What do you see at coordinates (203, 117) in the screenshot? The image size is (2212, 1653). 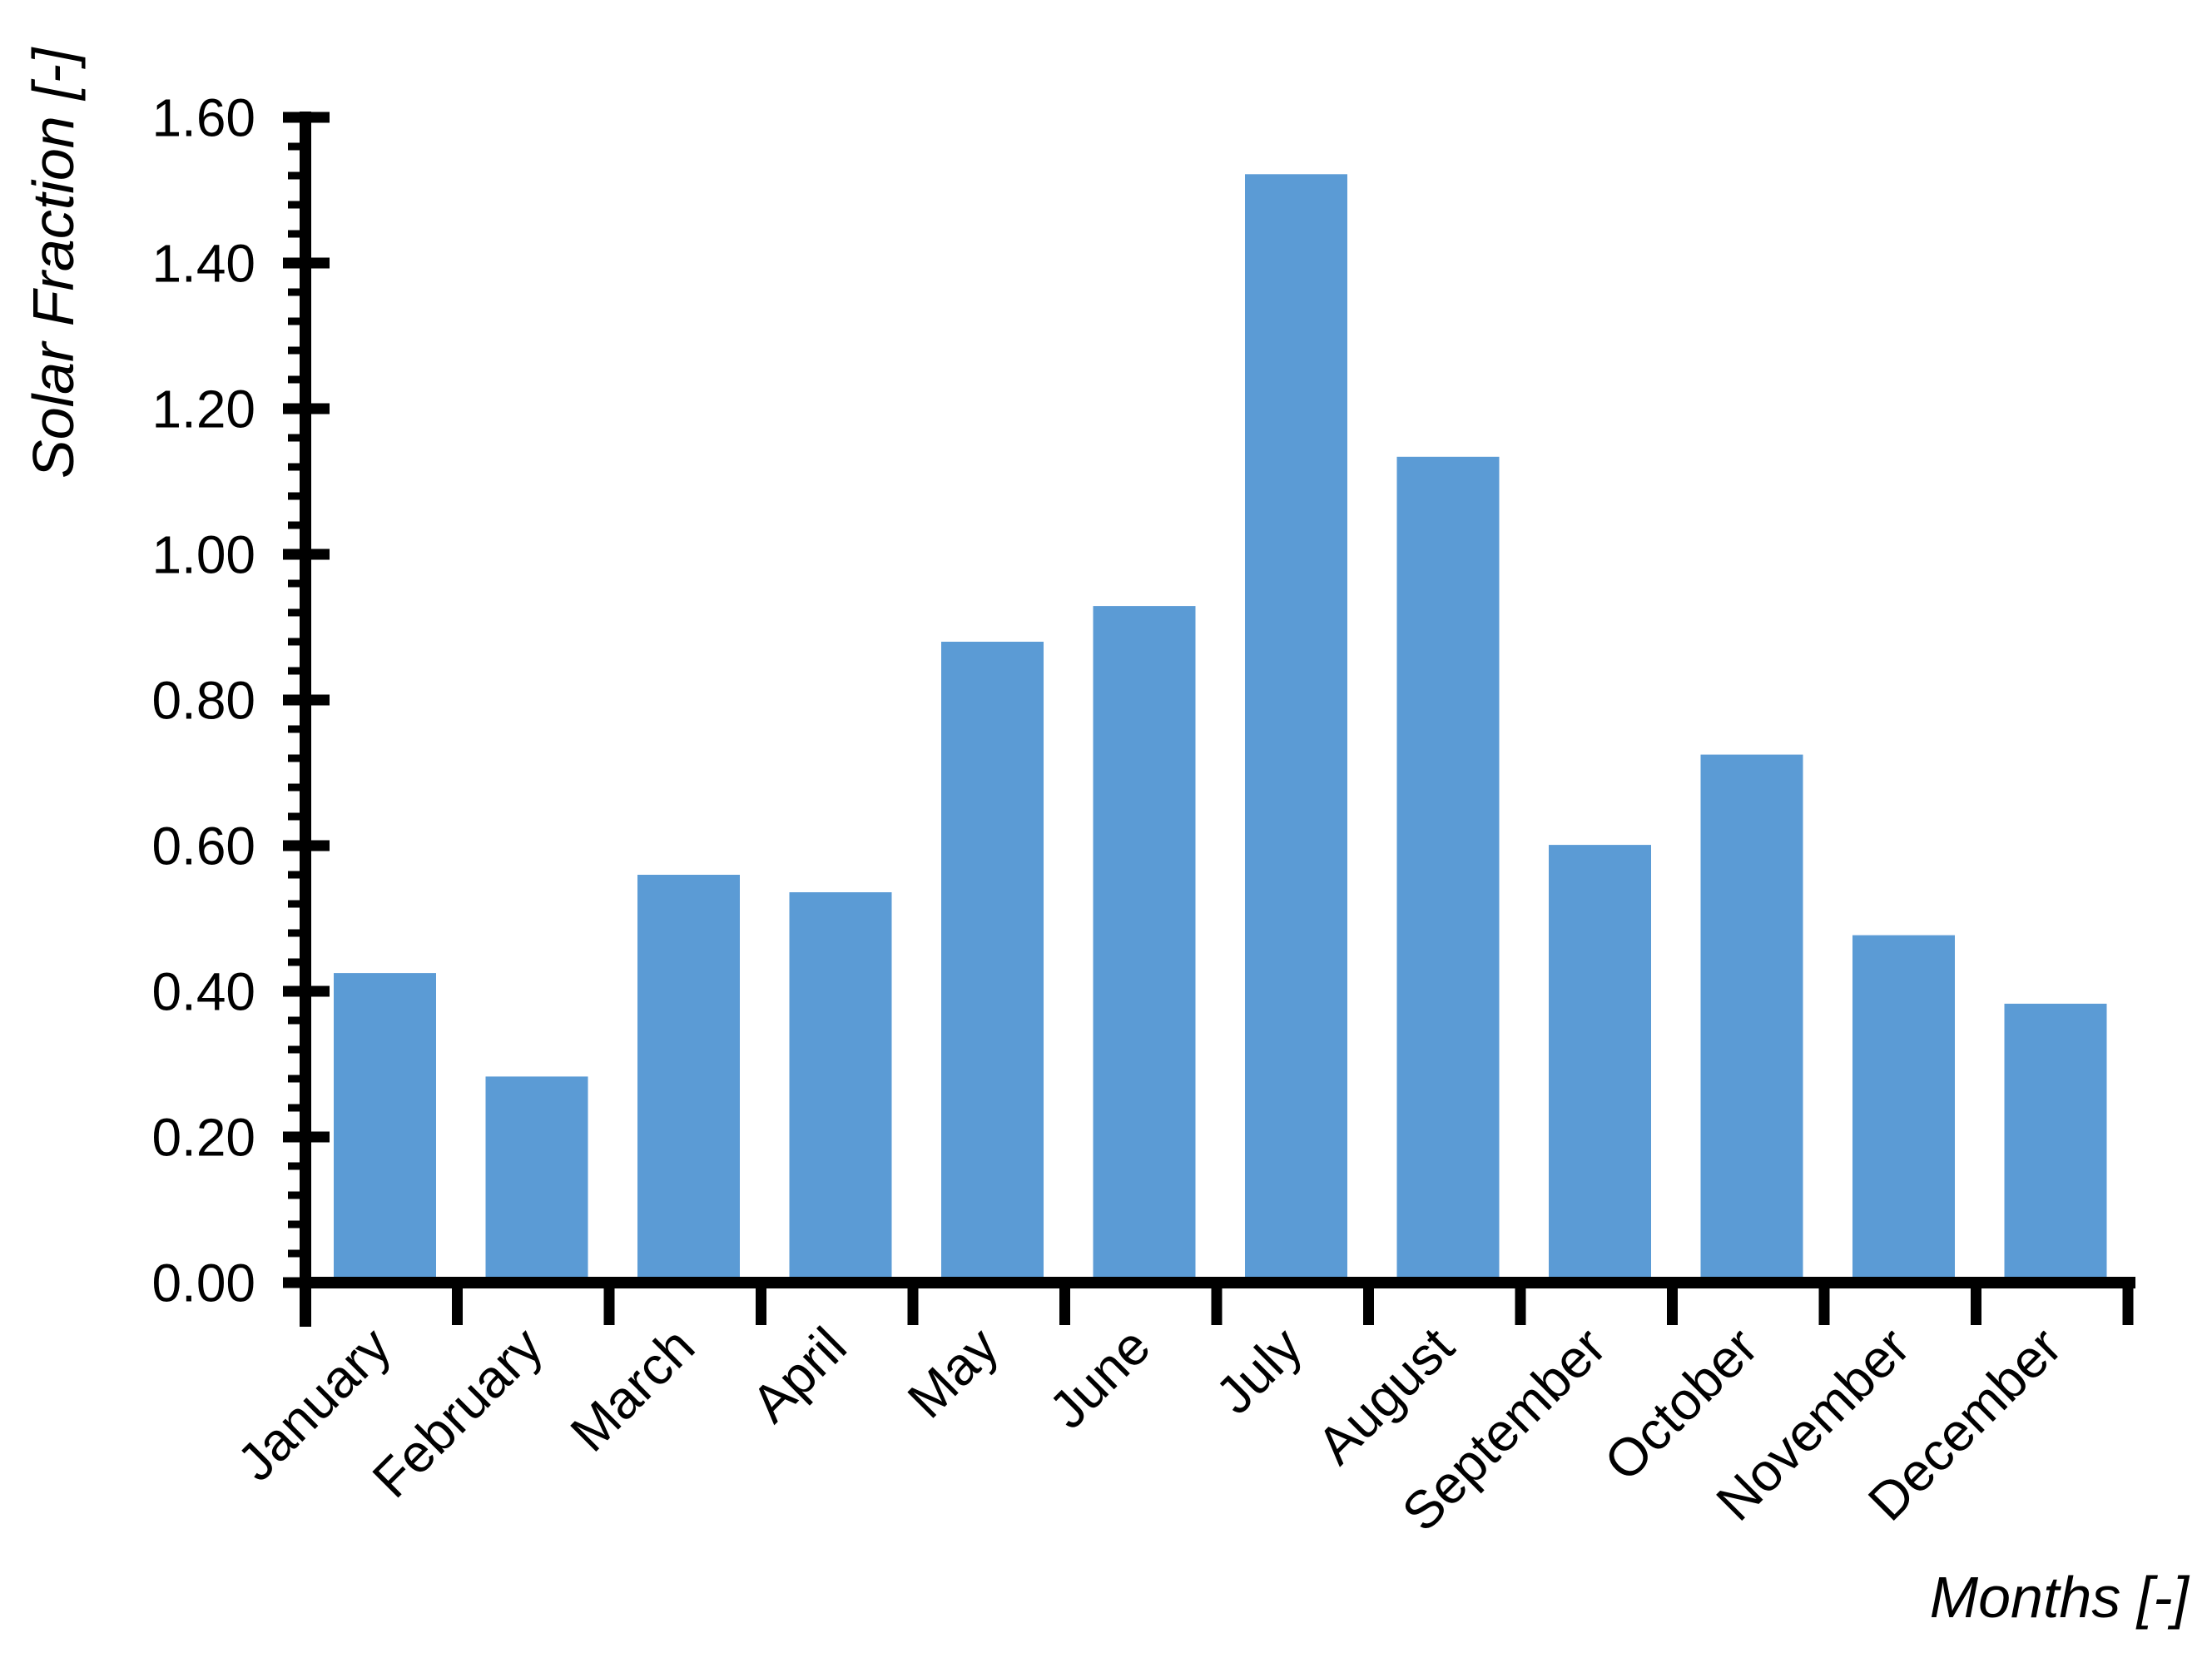 I see `y-tick-label: 1.60` at bounding box center [203, 117].